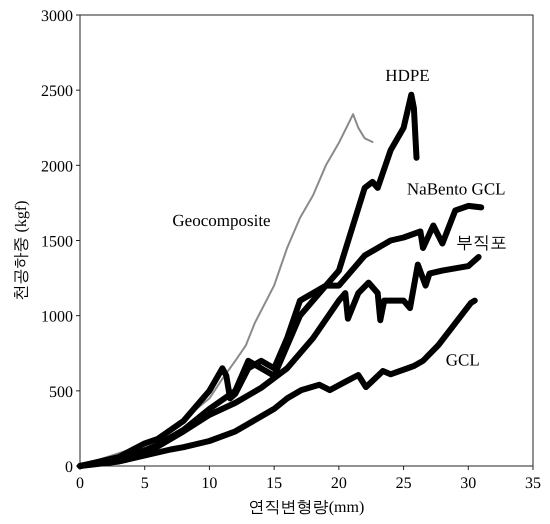 The width and height of the screenshot is (550, 524). Describe the element at coordinates (456, 188) in the screenshot. I see `series-label: NaBento GCL` at that location.